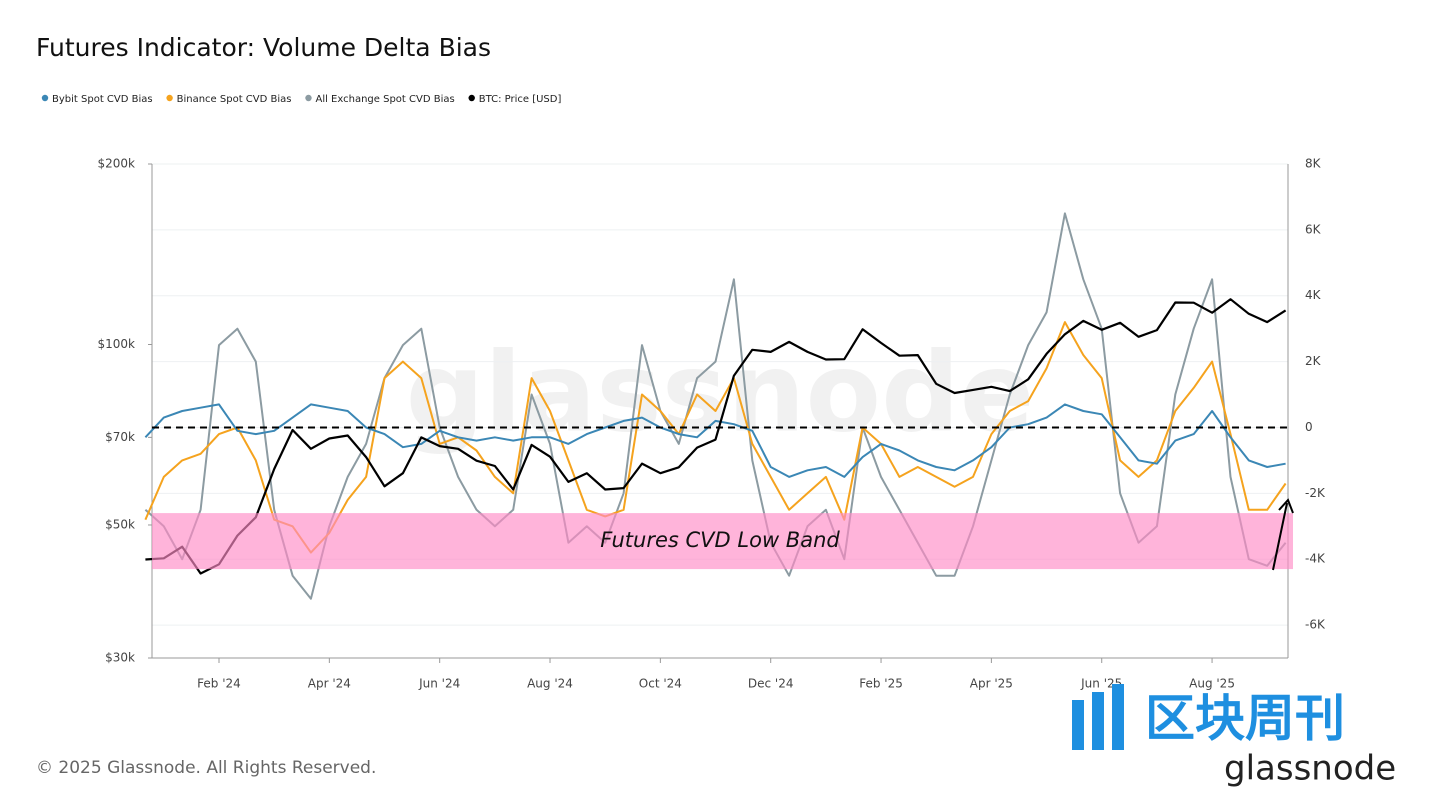 The height and width of the screenshot is (810, 1440). Describe the element at coordinates (1313, 229) in the screenshot. I see `y2-tick-label: 6K` at that location.